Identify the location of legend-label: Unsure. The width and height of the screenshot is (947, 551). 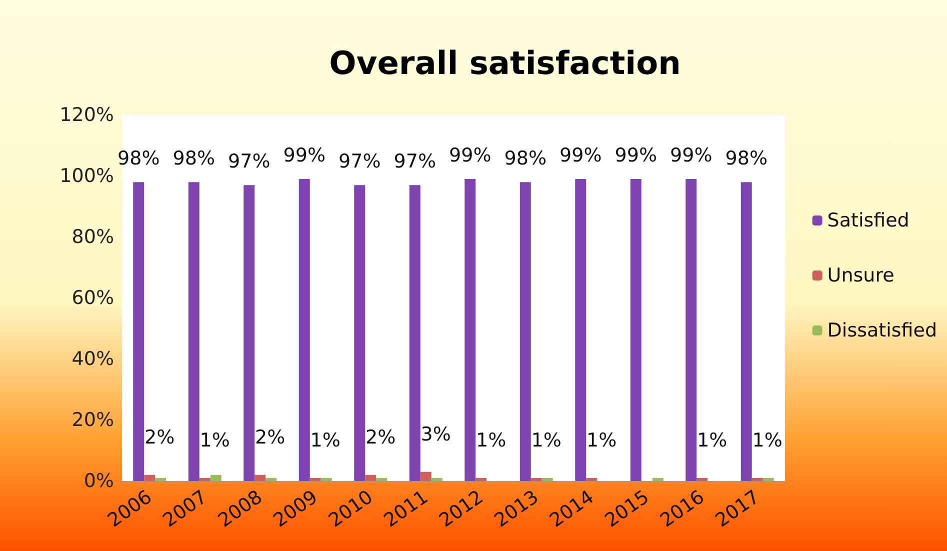
(860, 275).